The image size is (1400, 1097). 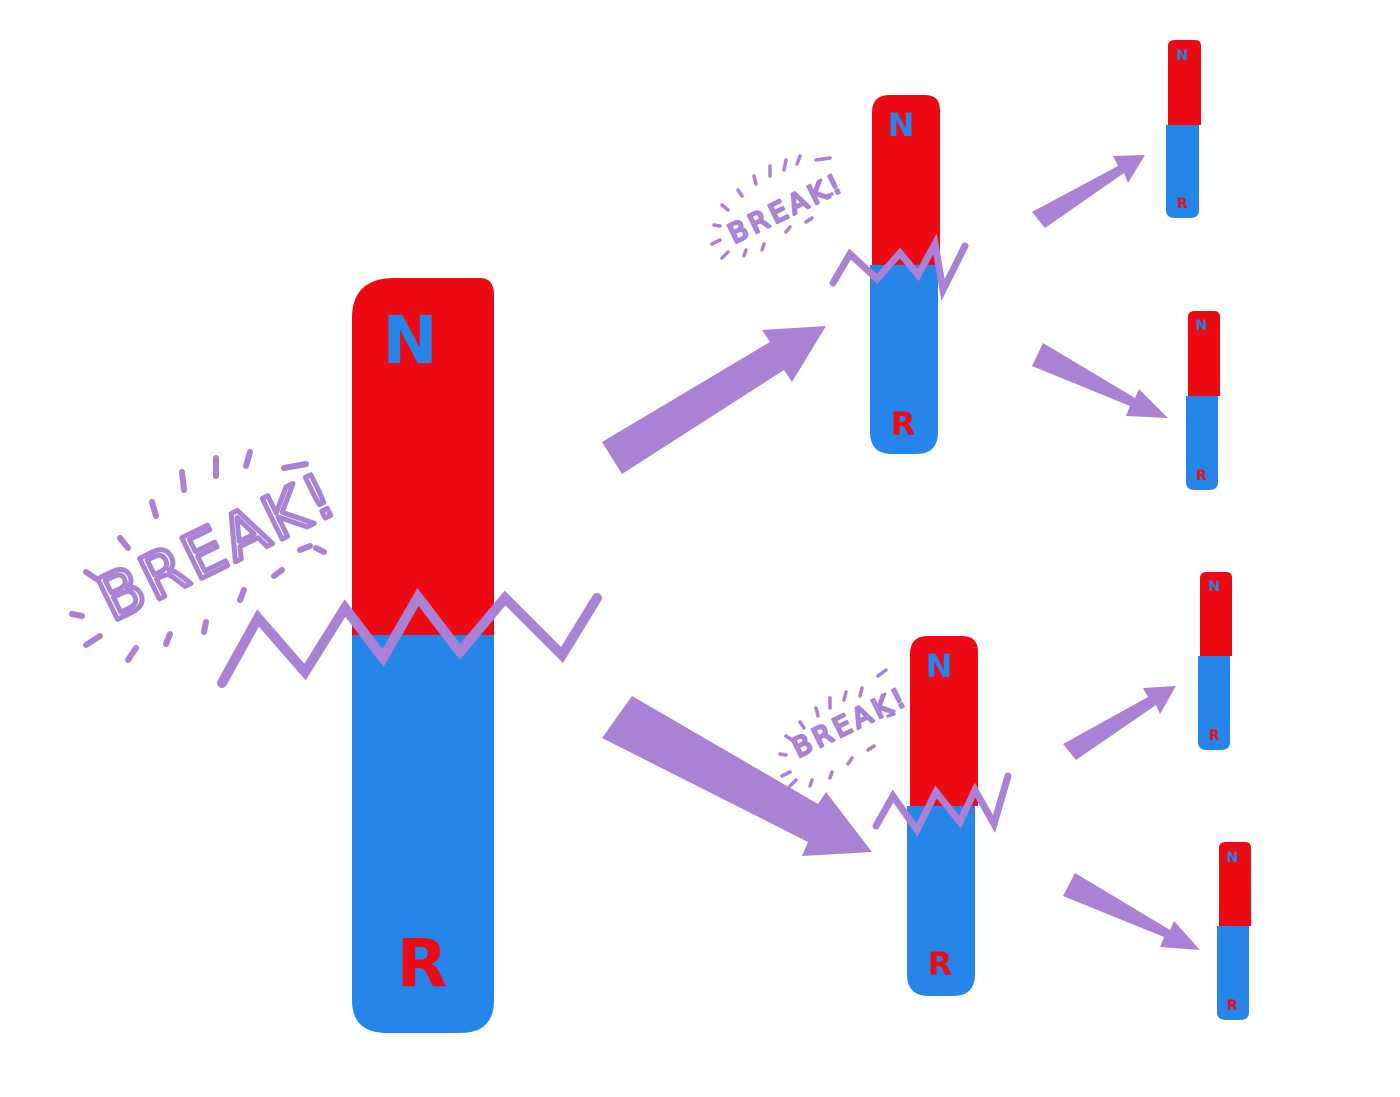 I want to click on mid-bottom-break-burst, so click(x=837, y=728).